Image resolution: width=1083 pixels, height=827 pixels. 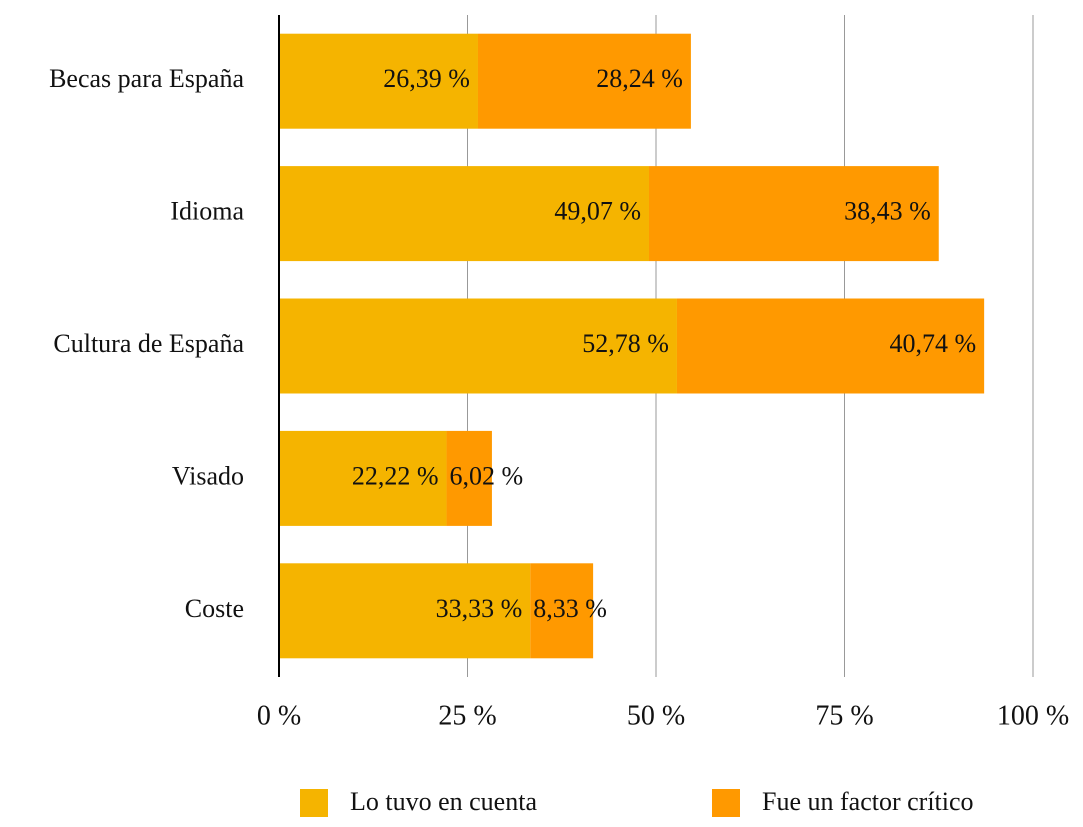 What do you see at coordinates (1033, 715) in the screenshot?
I see `x-tick-label: 100 %` at bounding box center [1033, 715].